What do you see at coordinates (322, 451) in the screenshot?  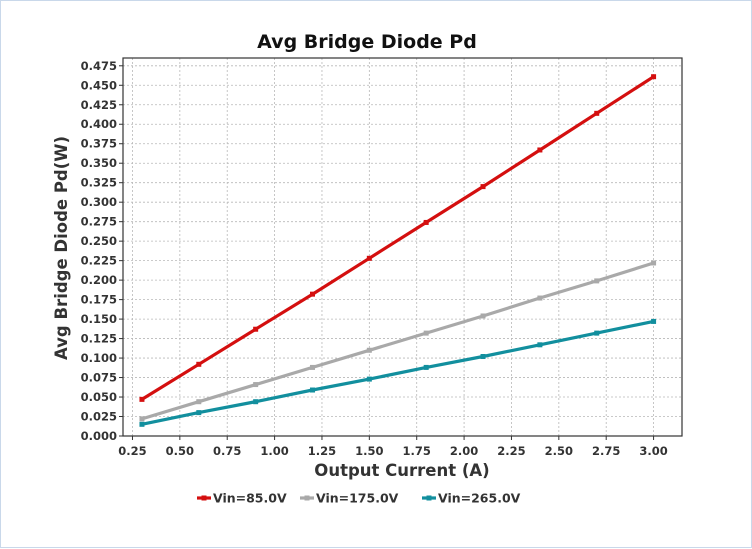 I see `x-tick-label: 1.25` at bounding box center [322, 451].